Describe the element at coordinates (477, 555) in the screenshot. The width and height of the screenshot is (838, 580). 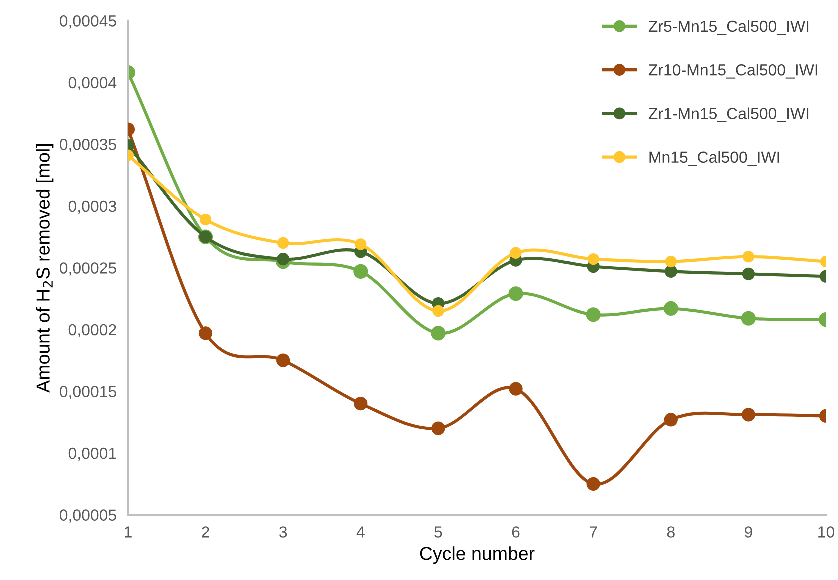
I see `x-axis-title: Cycle number` at that location.